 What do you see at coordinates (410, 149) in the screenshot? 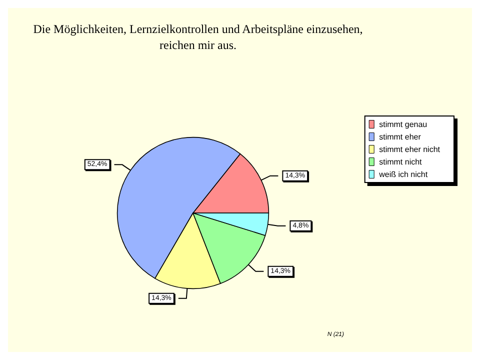
I see `legend-label: stimmt eher nicht` at bounding box center [410, 149].